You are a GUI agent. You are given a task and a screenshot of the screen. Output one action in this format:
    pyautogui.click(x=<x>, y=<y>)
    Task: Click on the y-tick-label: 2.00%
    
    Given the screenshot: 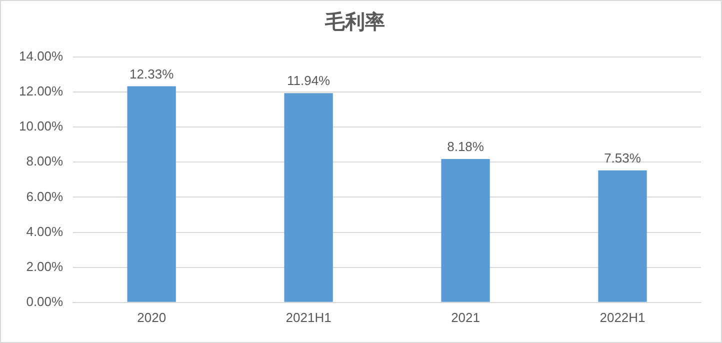 What is the action you would take?
    pyautogui.click(x=45, y=266)
    